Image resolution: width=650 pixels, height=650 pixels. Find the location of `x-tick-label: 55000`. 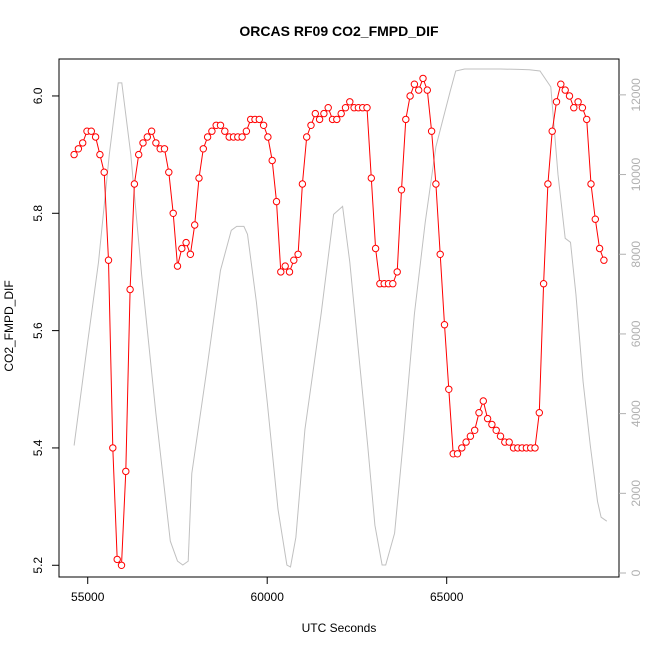

x-tick-label: 55000 is located at coordinates (88, 597).